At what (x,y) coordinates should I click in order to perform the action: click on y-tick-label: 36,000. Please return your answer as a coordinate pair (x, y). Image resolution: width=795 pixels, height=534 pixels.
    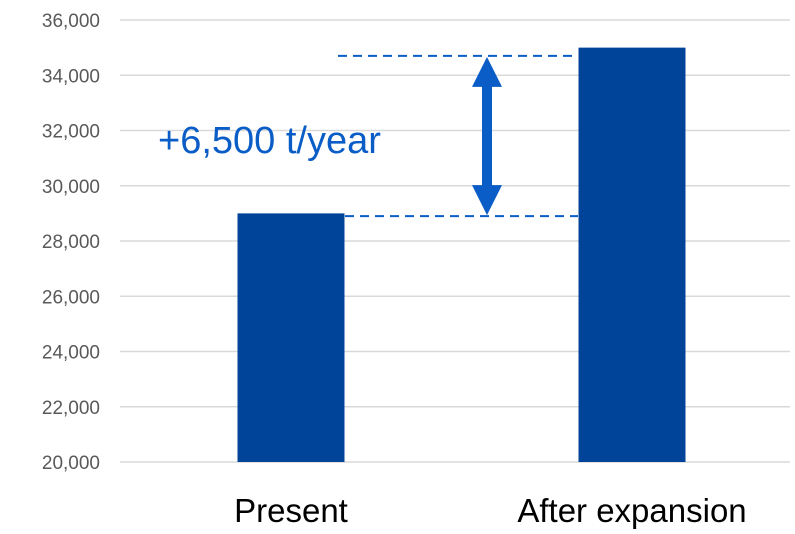
    Looking at the image, I should click on (71, 21).